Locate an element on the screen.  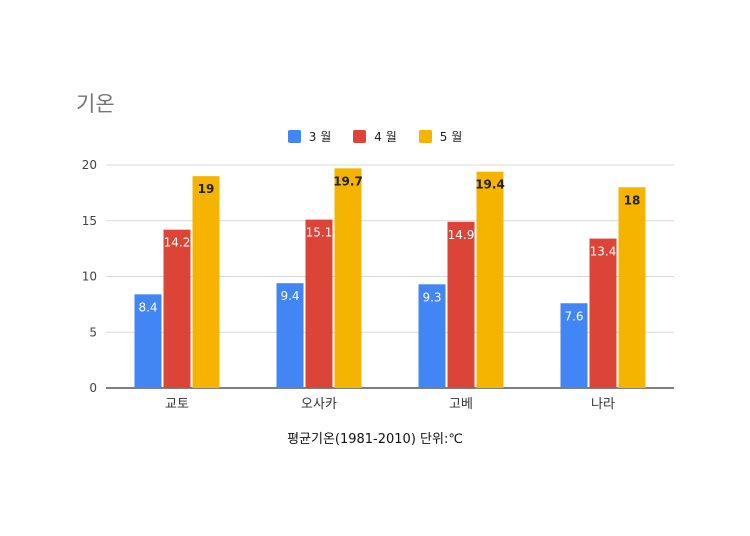
data-label: 14.2 is located at coordinates (177, 243).